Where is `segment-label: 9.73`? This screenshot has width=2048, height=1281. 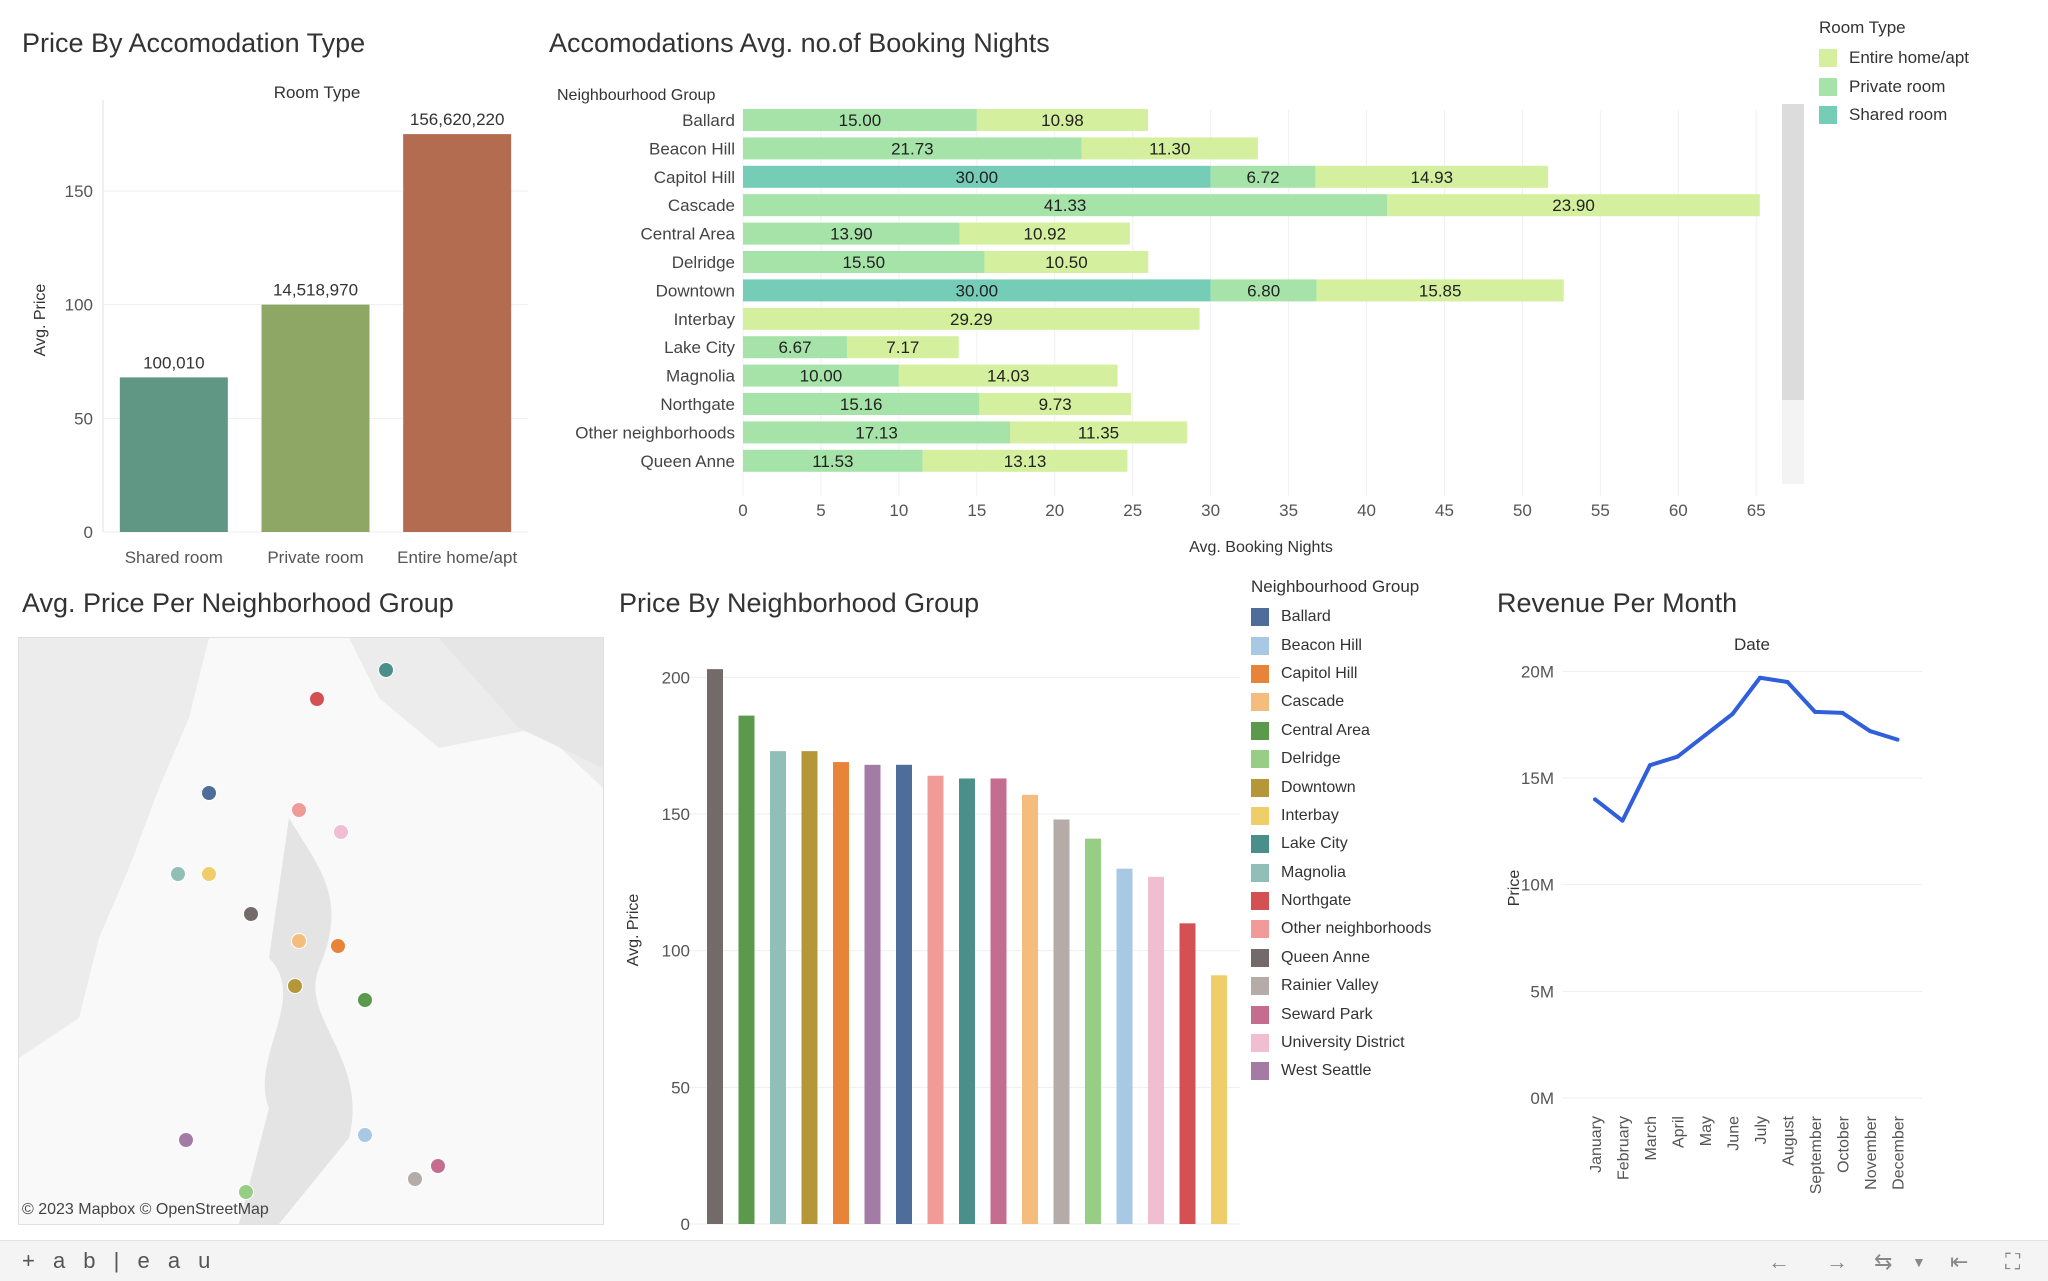
segment-label: 9.73 is located at coordinates (1055, 404).